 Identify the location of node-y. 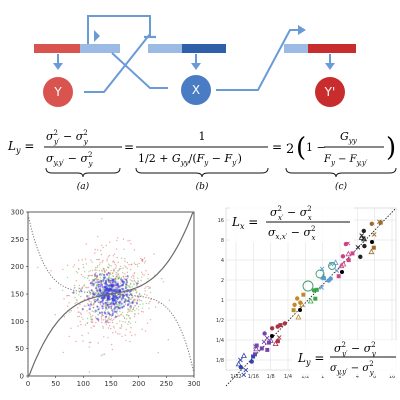
(58, 92).